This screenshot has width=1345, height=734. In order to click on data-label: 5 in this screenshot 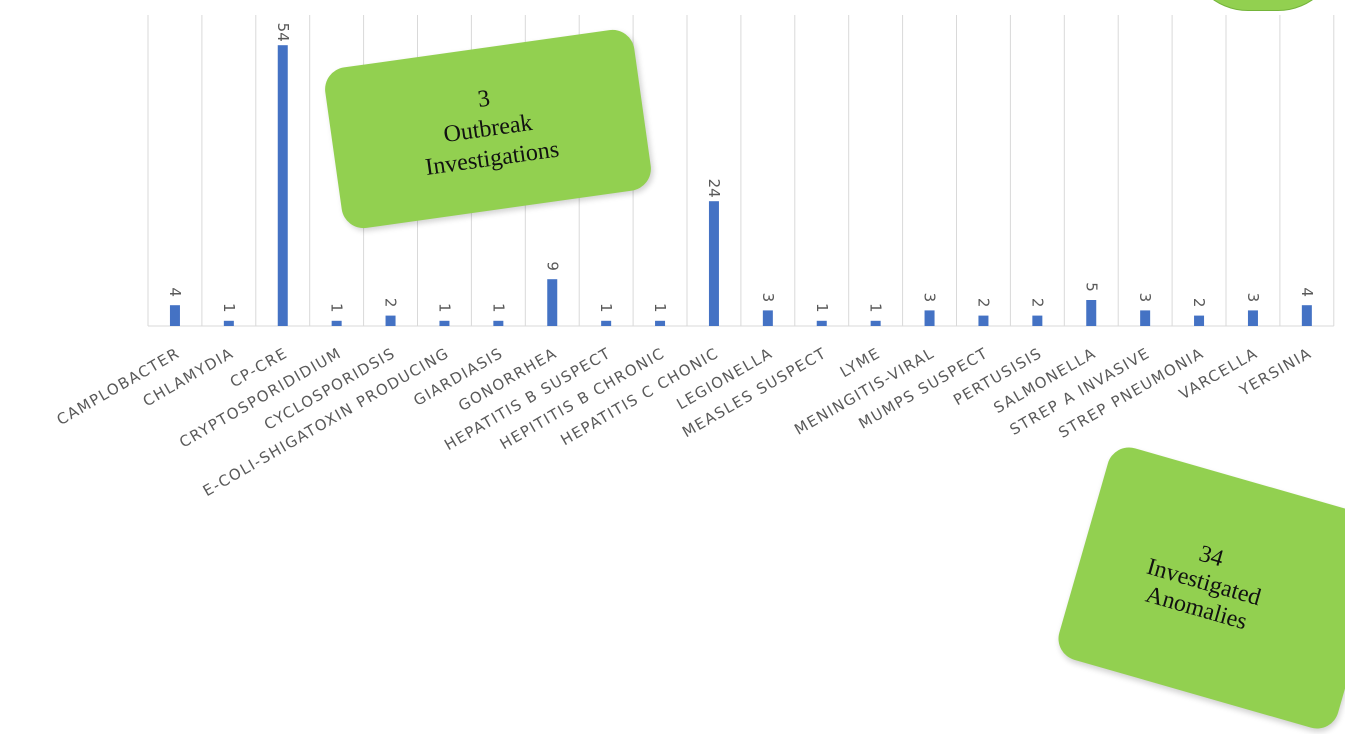, I will do `click(1091, 287)`.